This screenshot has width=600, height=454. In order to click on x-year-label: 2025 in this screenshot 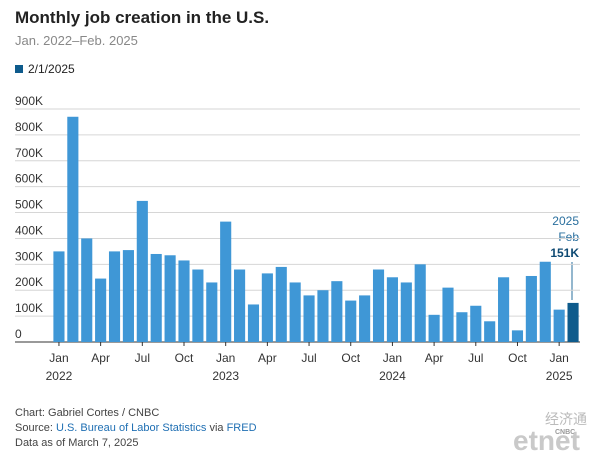, I will do `click(559, 376)`.